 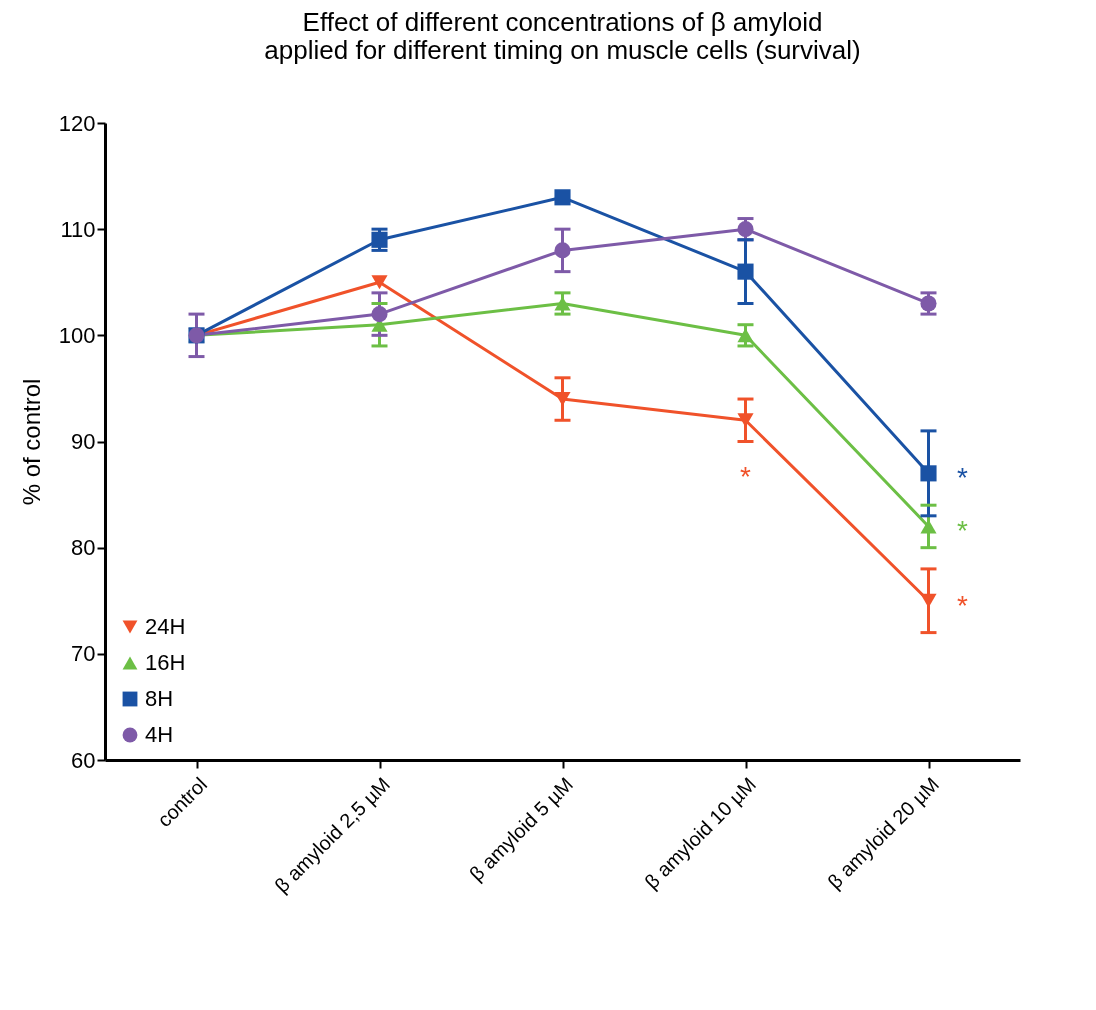 What do you see at coordinates (562, 36) in the screenshot?
I see `chart-title: Effect of different concentrations of β amyloid applied for different timing on muscle cells (survival)` at bounding box center [562, 36].